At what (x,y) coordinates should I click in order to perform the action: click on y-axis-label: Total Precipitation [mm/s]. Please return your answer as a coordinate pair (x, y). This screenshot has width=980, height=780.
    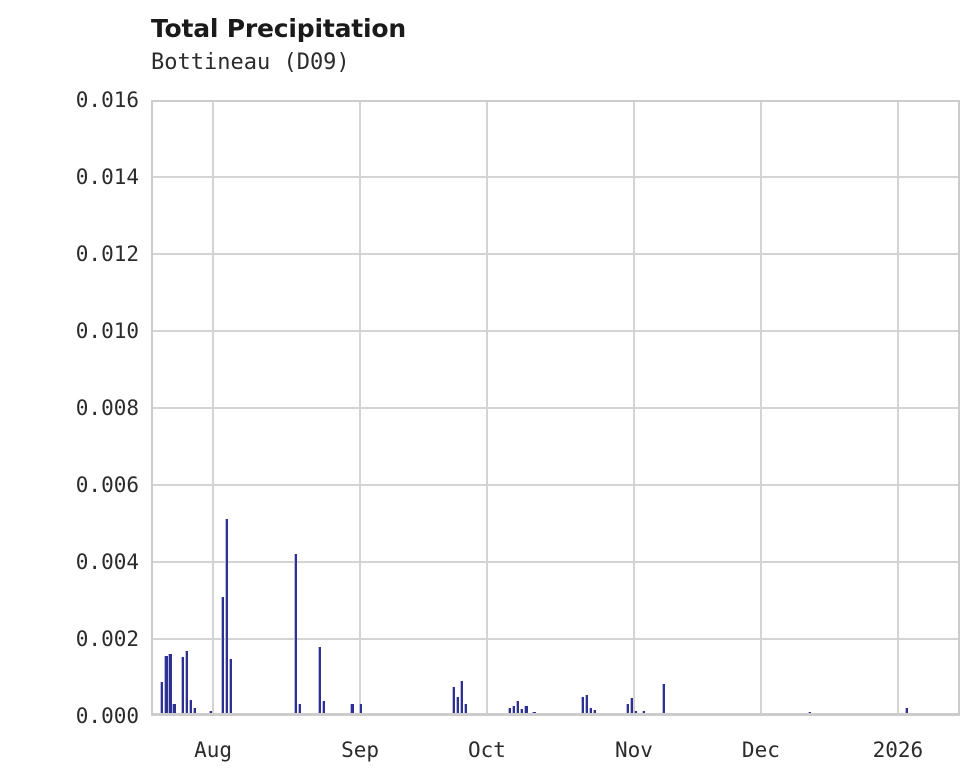
    Looking at the image, I should click on (18, 390).